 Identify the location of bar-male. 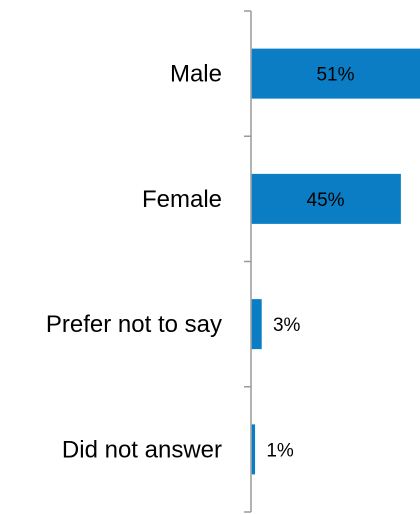
(335, 73).